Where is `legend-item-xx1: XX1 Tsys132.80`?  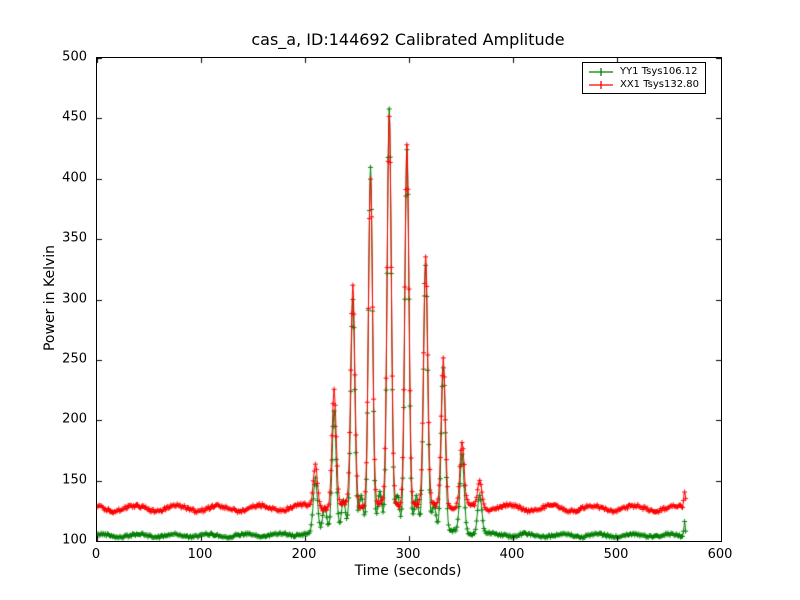 legend-item-xx1: XX1 Tsys132.80 is located at coordinates (643, 84).